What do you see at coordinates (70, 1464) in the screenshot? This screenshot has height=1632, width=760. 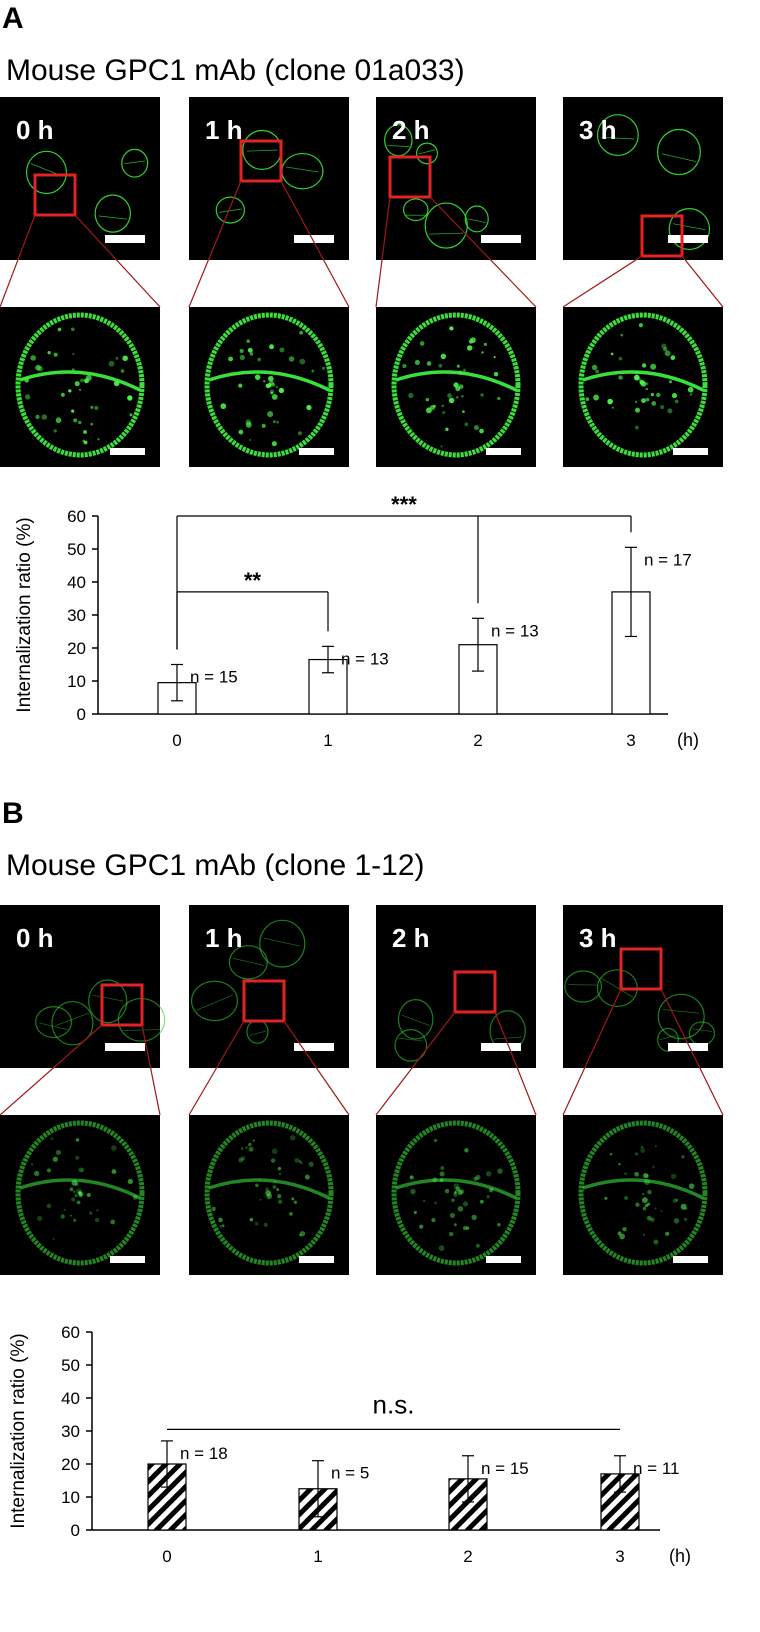 I see `y-tick-label: 20` at bounding box center [70, 1464].